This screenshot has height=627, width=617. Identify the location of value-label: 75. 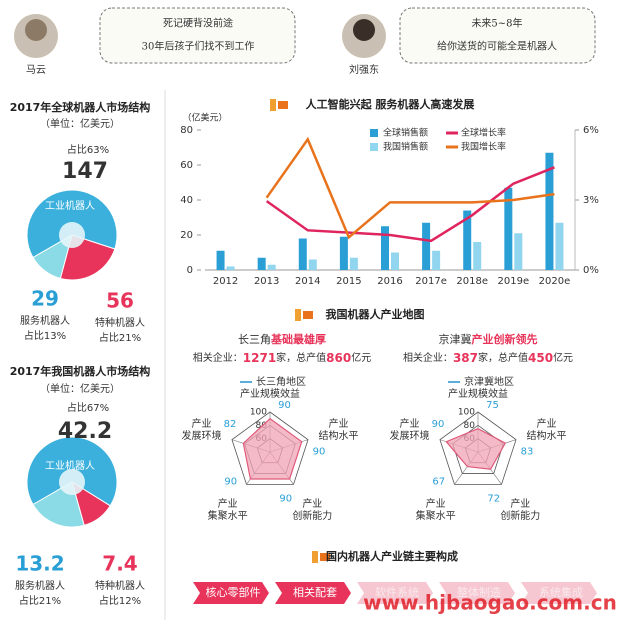
(492, 405).